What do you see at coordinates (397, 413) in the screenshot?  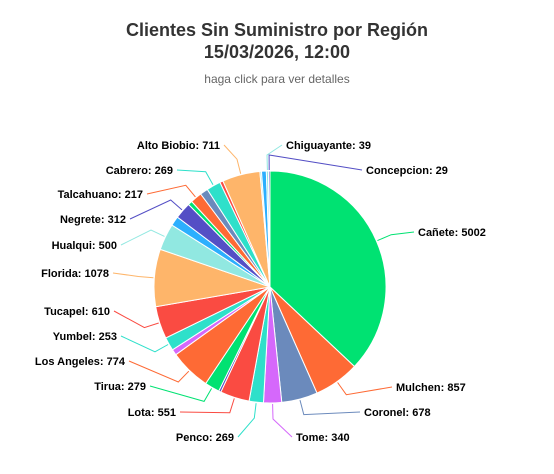 I see `data-label-coronel: Coronel: 678` at bounding box center [397, 413].